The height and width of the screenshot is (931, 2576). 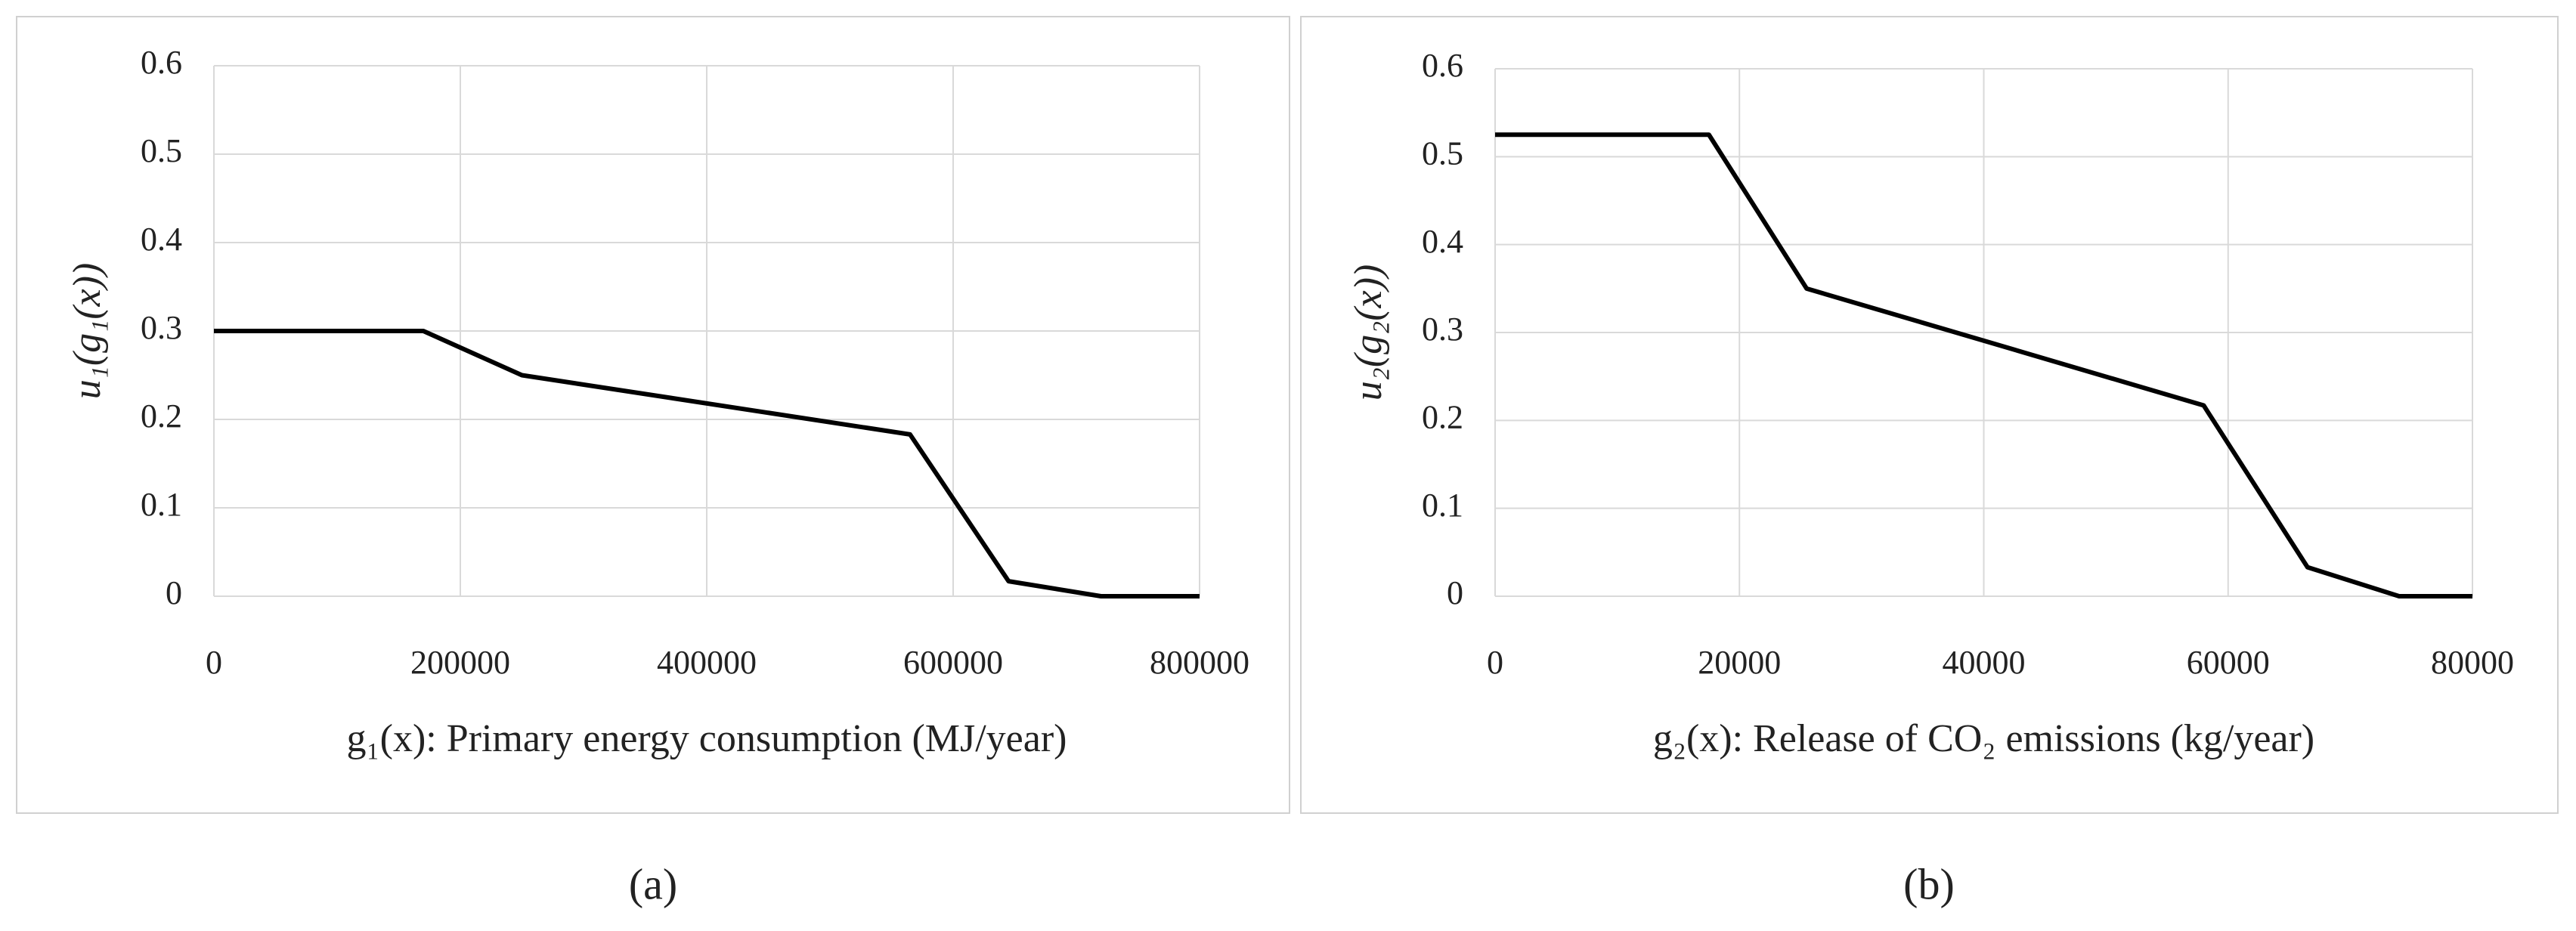 I want to click on x-tick-label: 40000, so click(x=1985, y=662).